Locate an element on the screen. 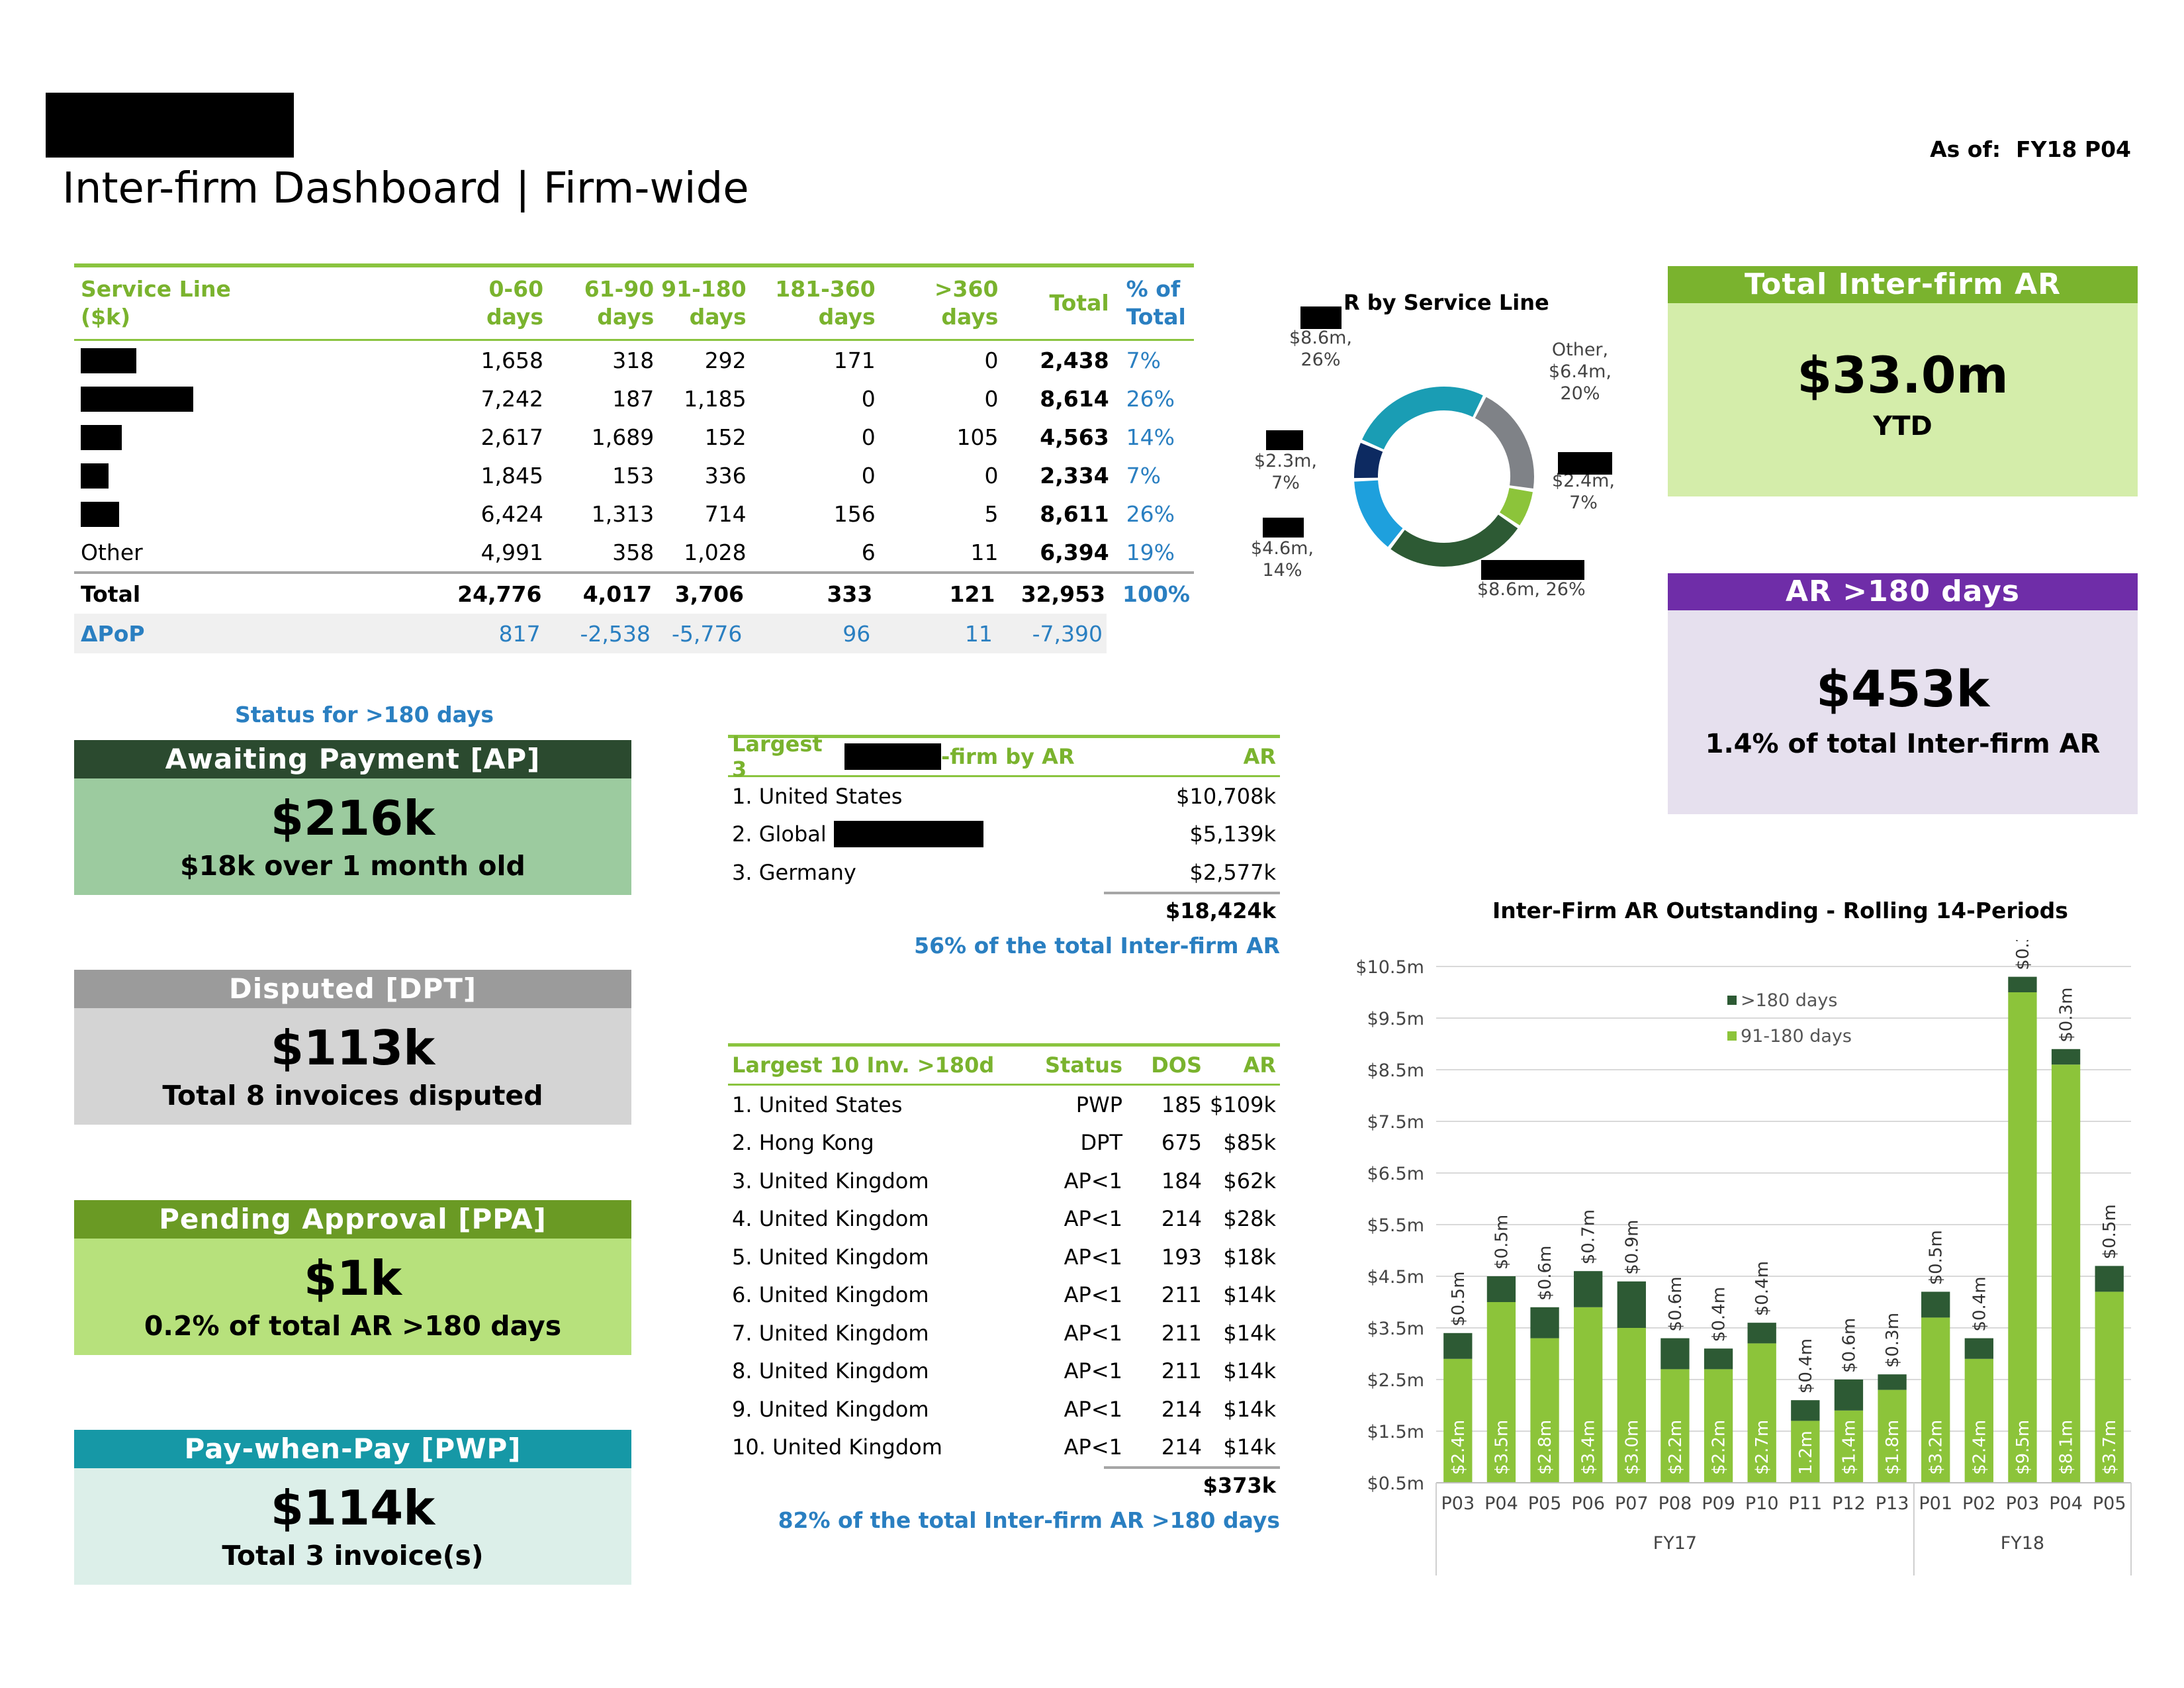 The image size is (2184, 1688). bar-label-over-180: $0.7m is located at coordinates (1589, 1236).